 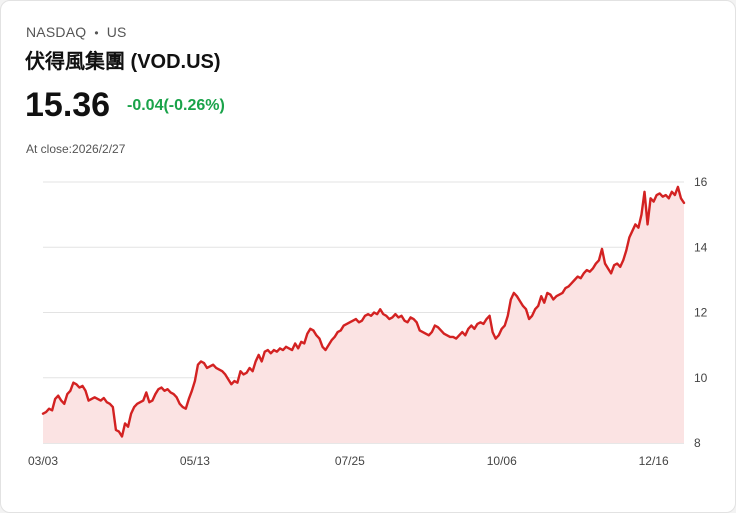 What do you see at coordinates (116, 32) in the screenshot?
I see `market-name: US` at bounding box center [116, 32].